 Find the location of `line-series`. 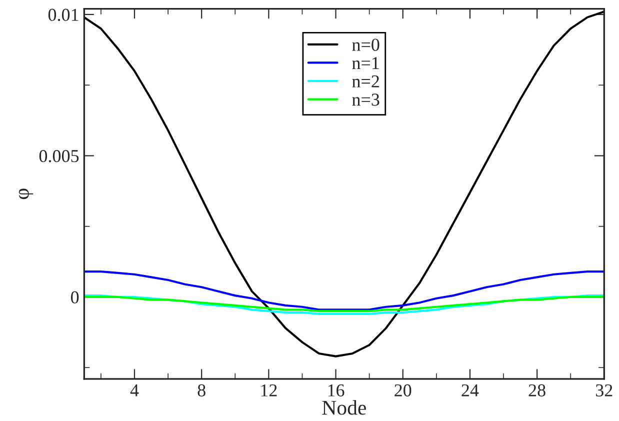

line-series is located at coordinates (344, 290).